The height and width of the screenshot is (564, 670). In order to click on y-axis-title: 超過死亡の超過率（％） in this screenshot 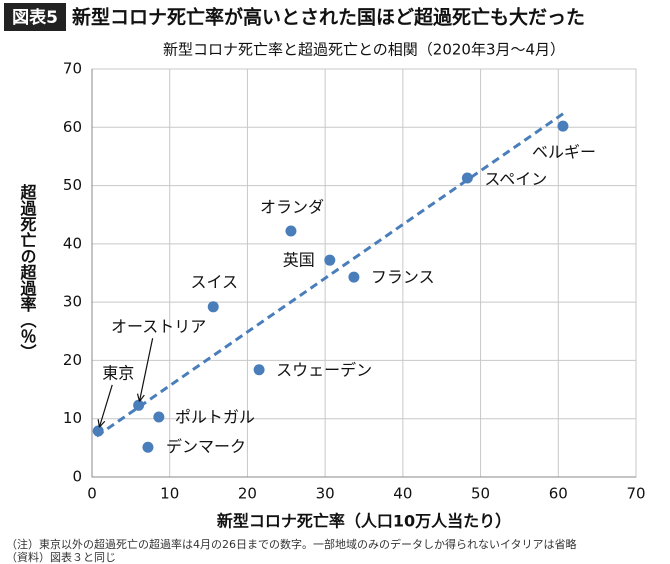, I will do `click(28, 271)`.